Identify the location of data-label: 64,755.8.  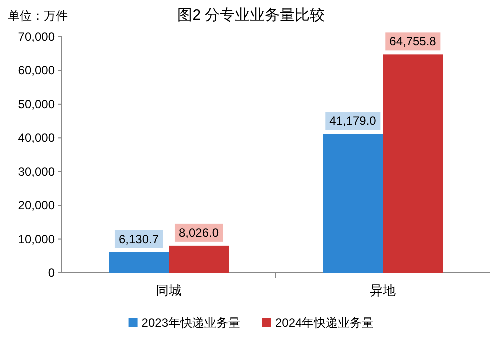
(413, 41).